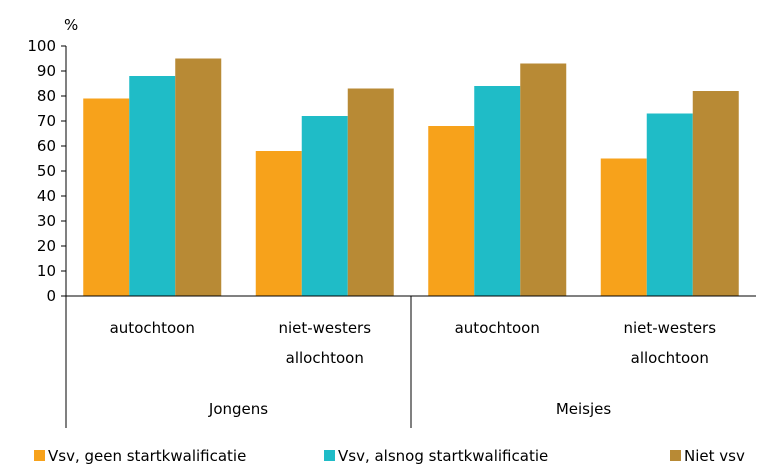 Image resolution: width=760 pixels, height=471 pixels. I want to click on y-tick-label: 90, so click(46, 71).